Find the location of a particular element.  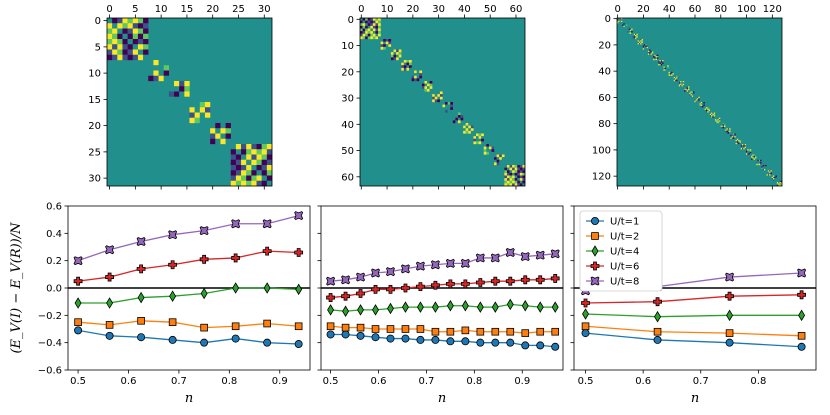

matrix-ytick-label: 40 is located at coordinates (604, 72).